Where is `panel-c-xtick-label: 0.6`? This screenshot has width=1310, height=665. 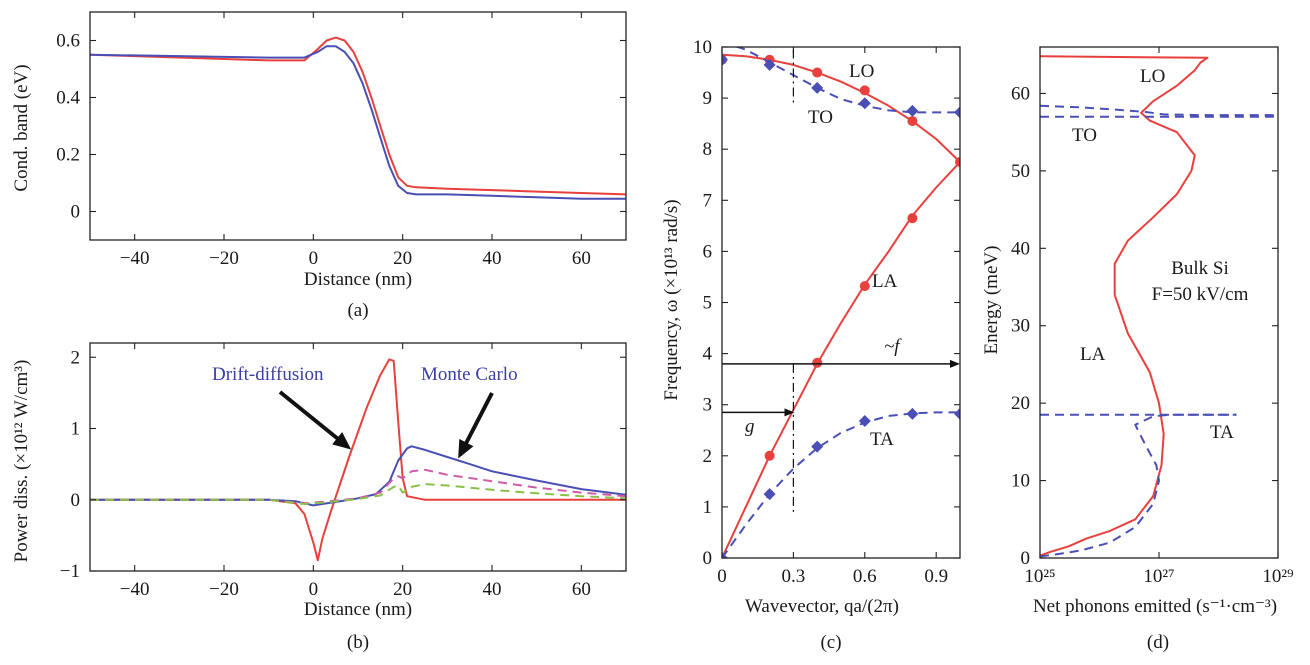
panel-c-xtick-label: 0.6 is located at coordinates (865, 576).